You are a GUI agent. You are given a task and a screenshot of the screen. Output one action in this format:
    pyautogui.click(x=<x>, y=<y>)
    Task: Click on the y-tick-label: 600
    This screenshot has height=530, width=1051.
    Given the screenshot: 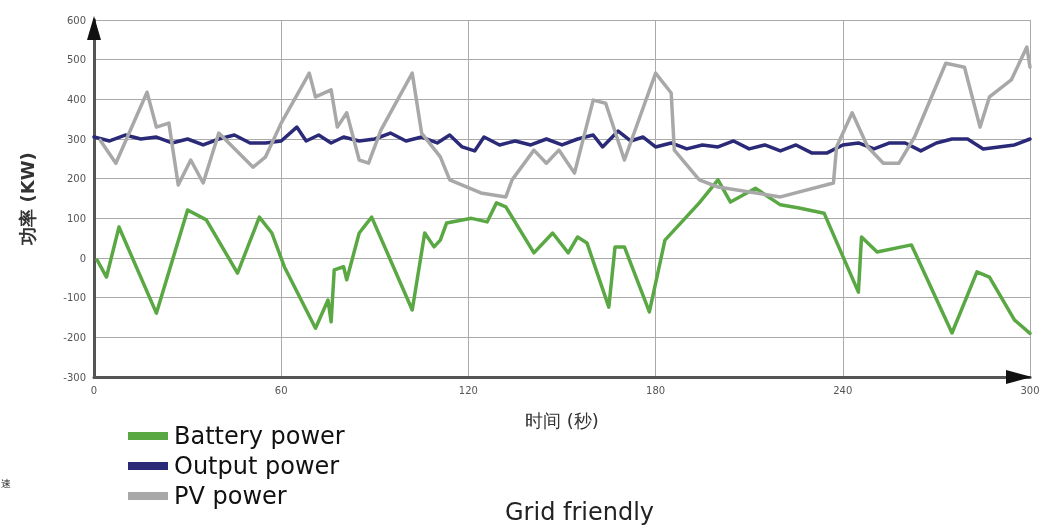 What is the action you would take?
    pyautogui.click(x=76, y=20)
    